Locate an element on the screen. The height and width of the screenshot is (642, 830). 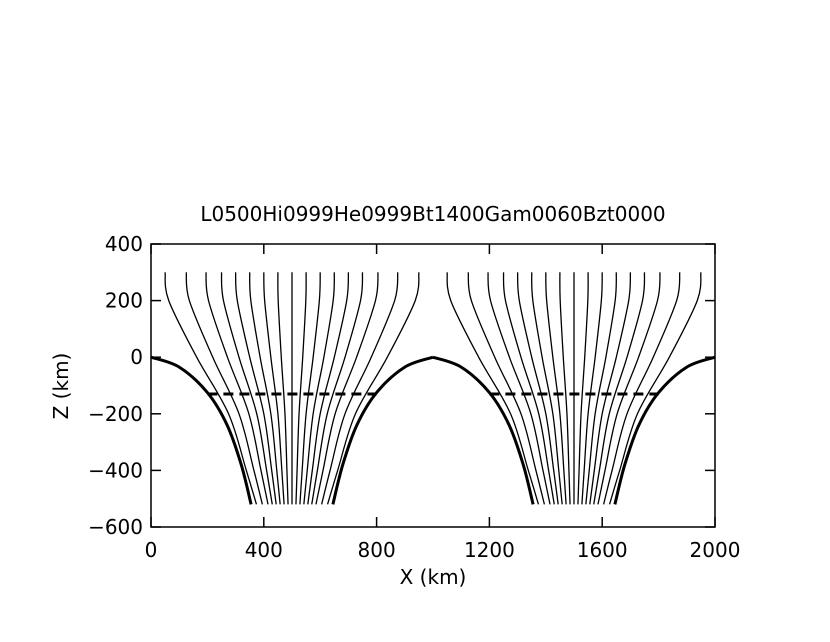
y-tick-label: 200 is located at coordinates (124, 301).